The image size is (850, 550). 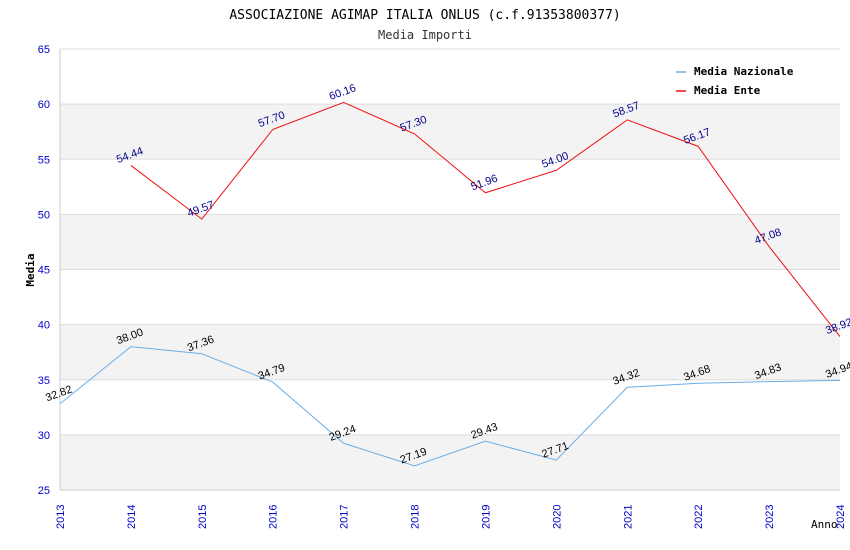 I want to click on x-tick-label: 2022, so click(x=699, y=517).